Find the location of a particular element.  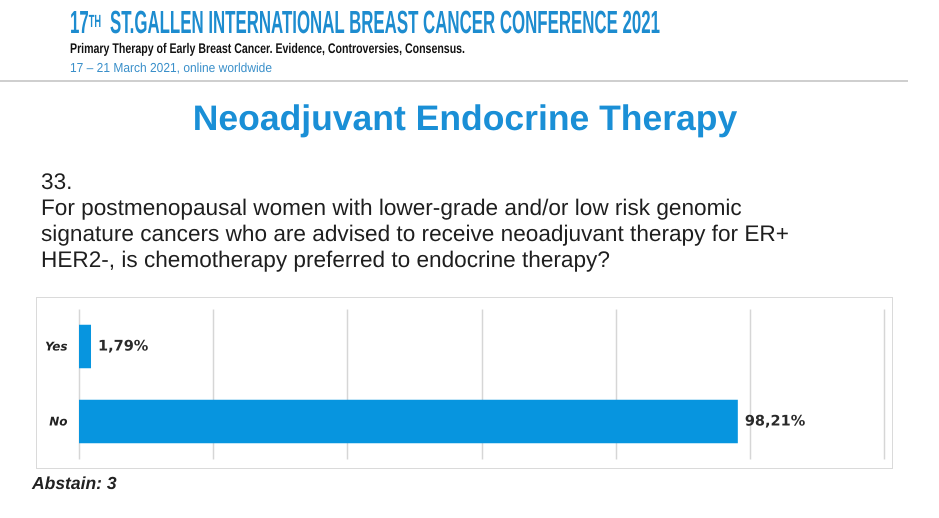

text: 17 – 21 March 2021, online worldwide is located at coordinates (171, 67).